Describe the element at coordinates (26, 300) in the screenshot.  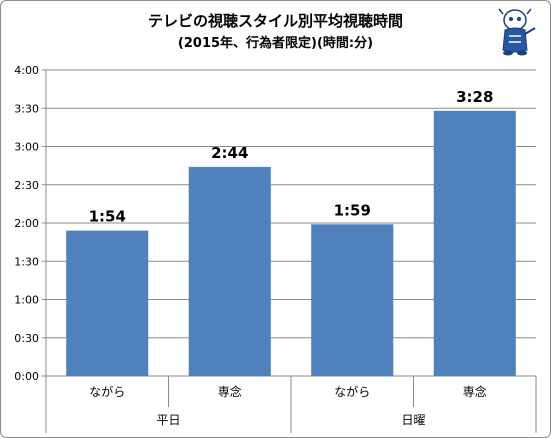
I see `y-tick-label: 1:00` at that location.